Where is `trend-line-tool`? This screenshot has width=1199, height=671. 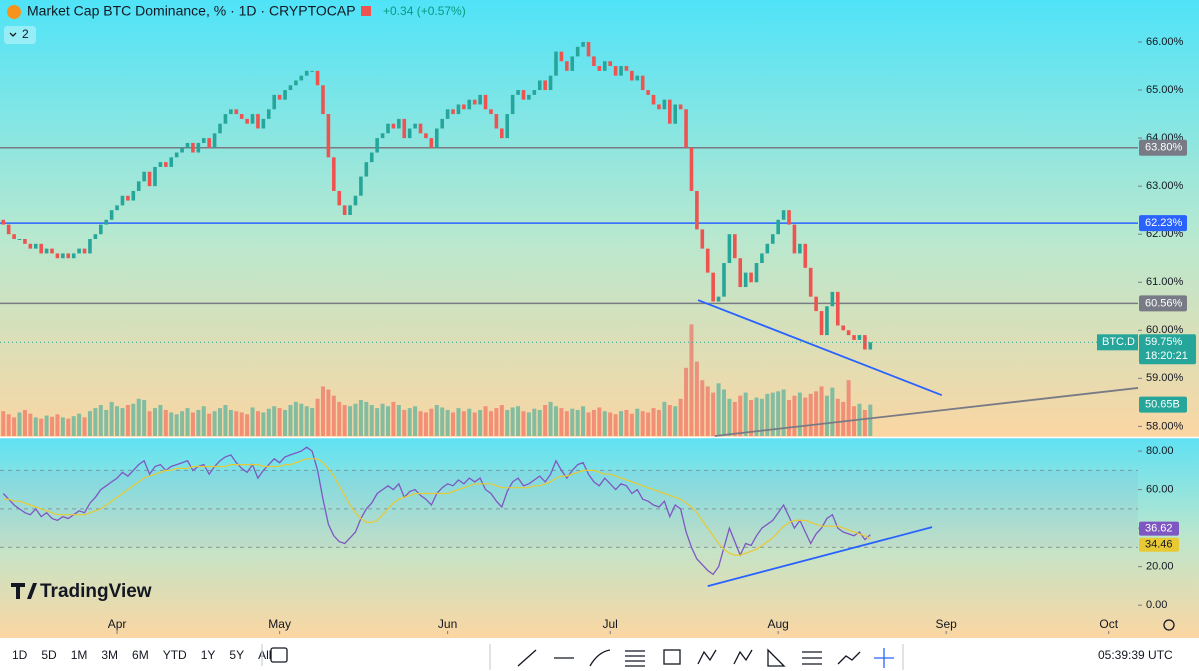
trend-line-tool is located at coordinates (527, 658).